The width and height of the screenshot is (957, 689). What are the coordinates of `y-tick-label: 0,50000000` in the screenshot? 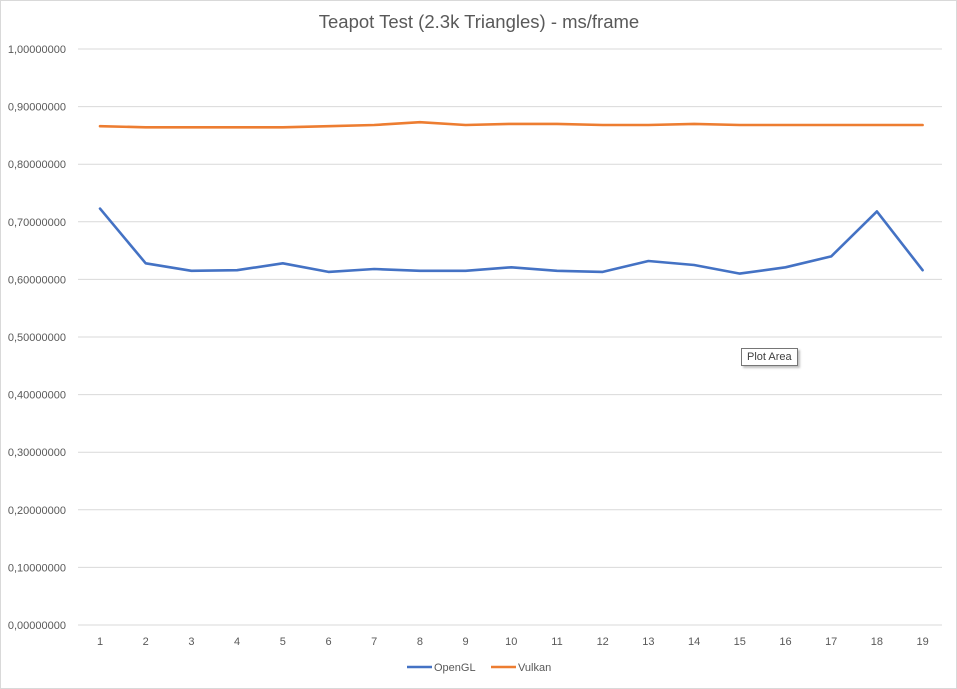 It's located at (37, 338).